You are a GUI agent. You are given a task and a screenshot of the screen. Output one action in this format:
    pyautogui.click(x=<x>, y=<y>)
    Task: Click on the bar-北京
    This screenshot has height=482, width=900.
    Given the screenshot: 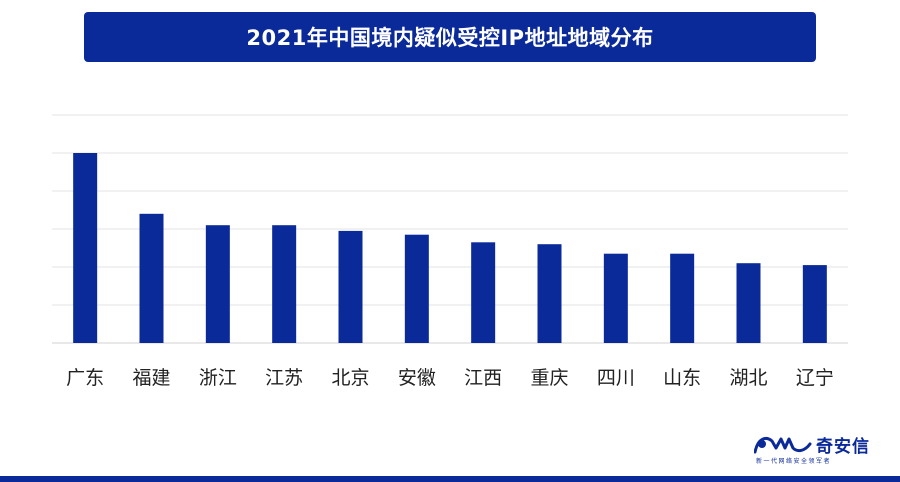 What is the action you would take?
    pyautogui.click(x=350, y=286)
    